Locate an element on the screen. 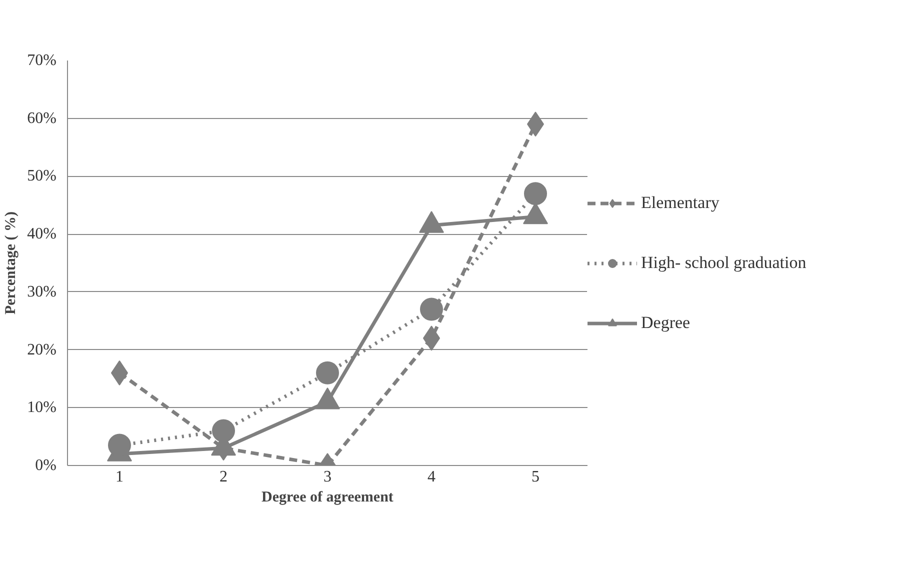 This screenshot has height=567, width=915. y-axis-title: Percentage ( %) is located at coordinates (11, 263).